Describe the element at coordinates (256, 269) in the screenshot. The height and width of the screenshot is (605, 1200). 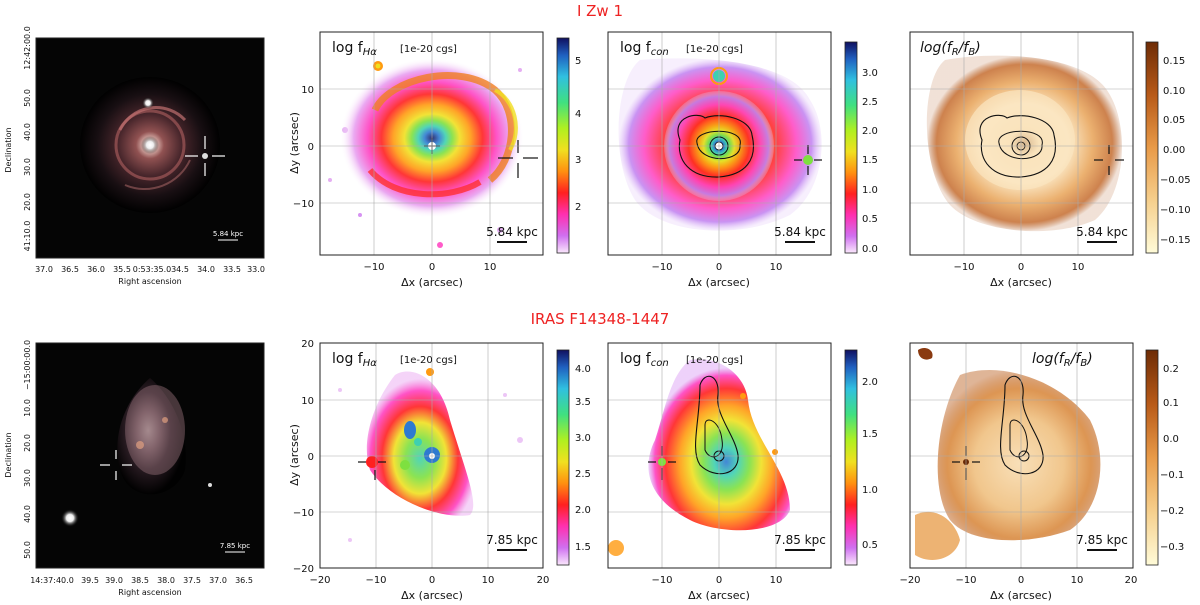
I see `row1-ra-tick: 33.0` at that location.